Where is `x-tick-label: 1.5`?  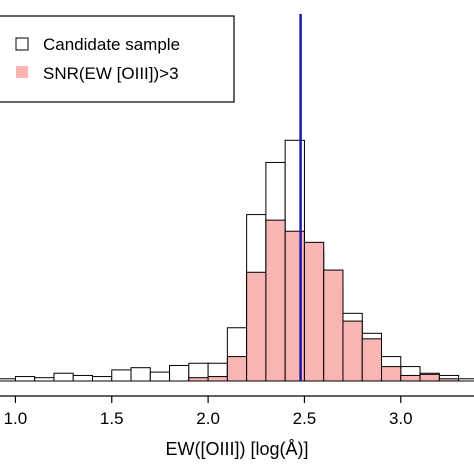
x-tick-label: 1.5 is located at coordinates (112, 418).